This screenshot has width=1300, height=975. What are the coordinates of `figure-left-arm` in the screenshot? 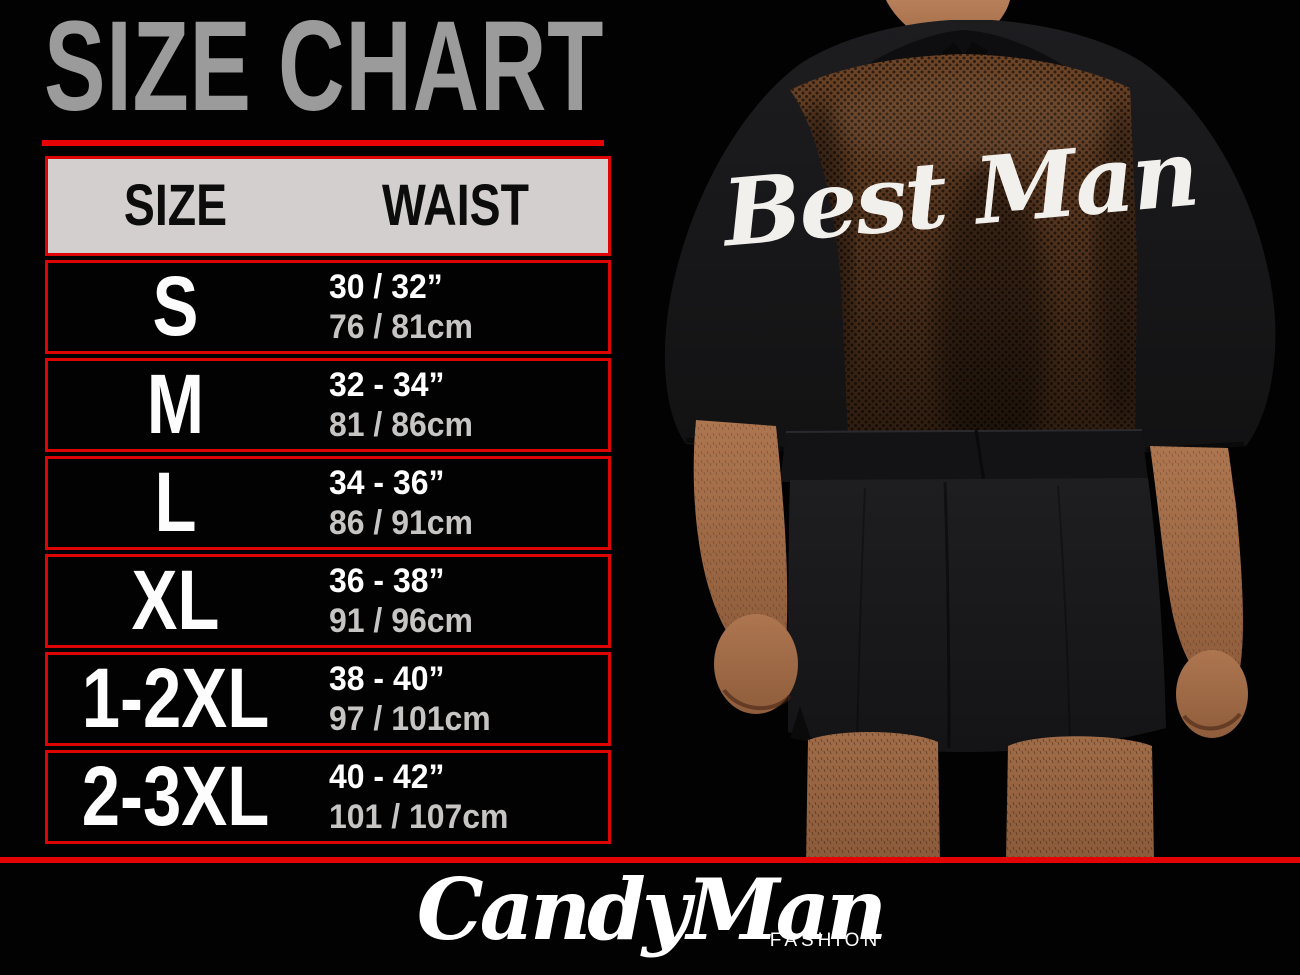 It's located at (745, 567).